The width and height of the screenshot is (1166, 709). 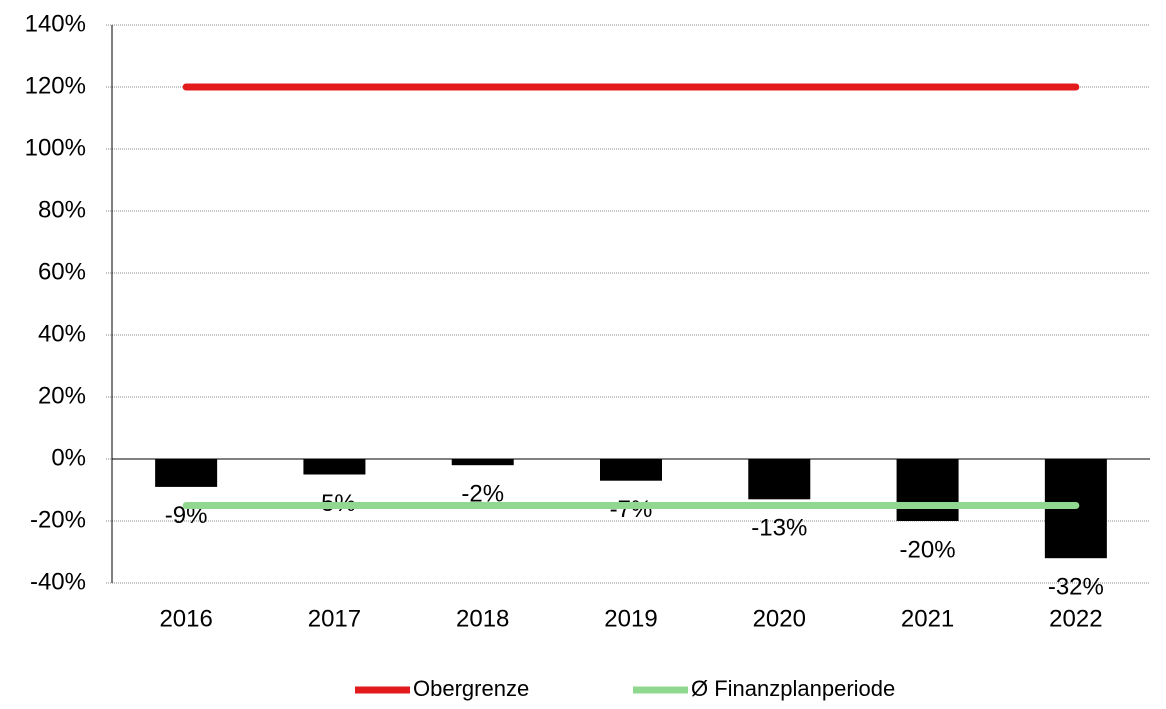 I want to click on y-tick-label: 80%, so click(x=62, y=209).